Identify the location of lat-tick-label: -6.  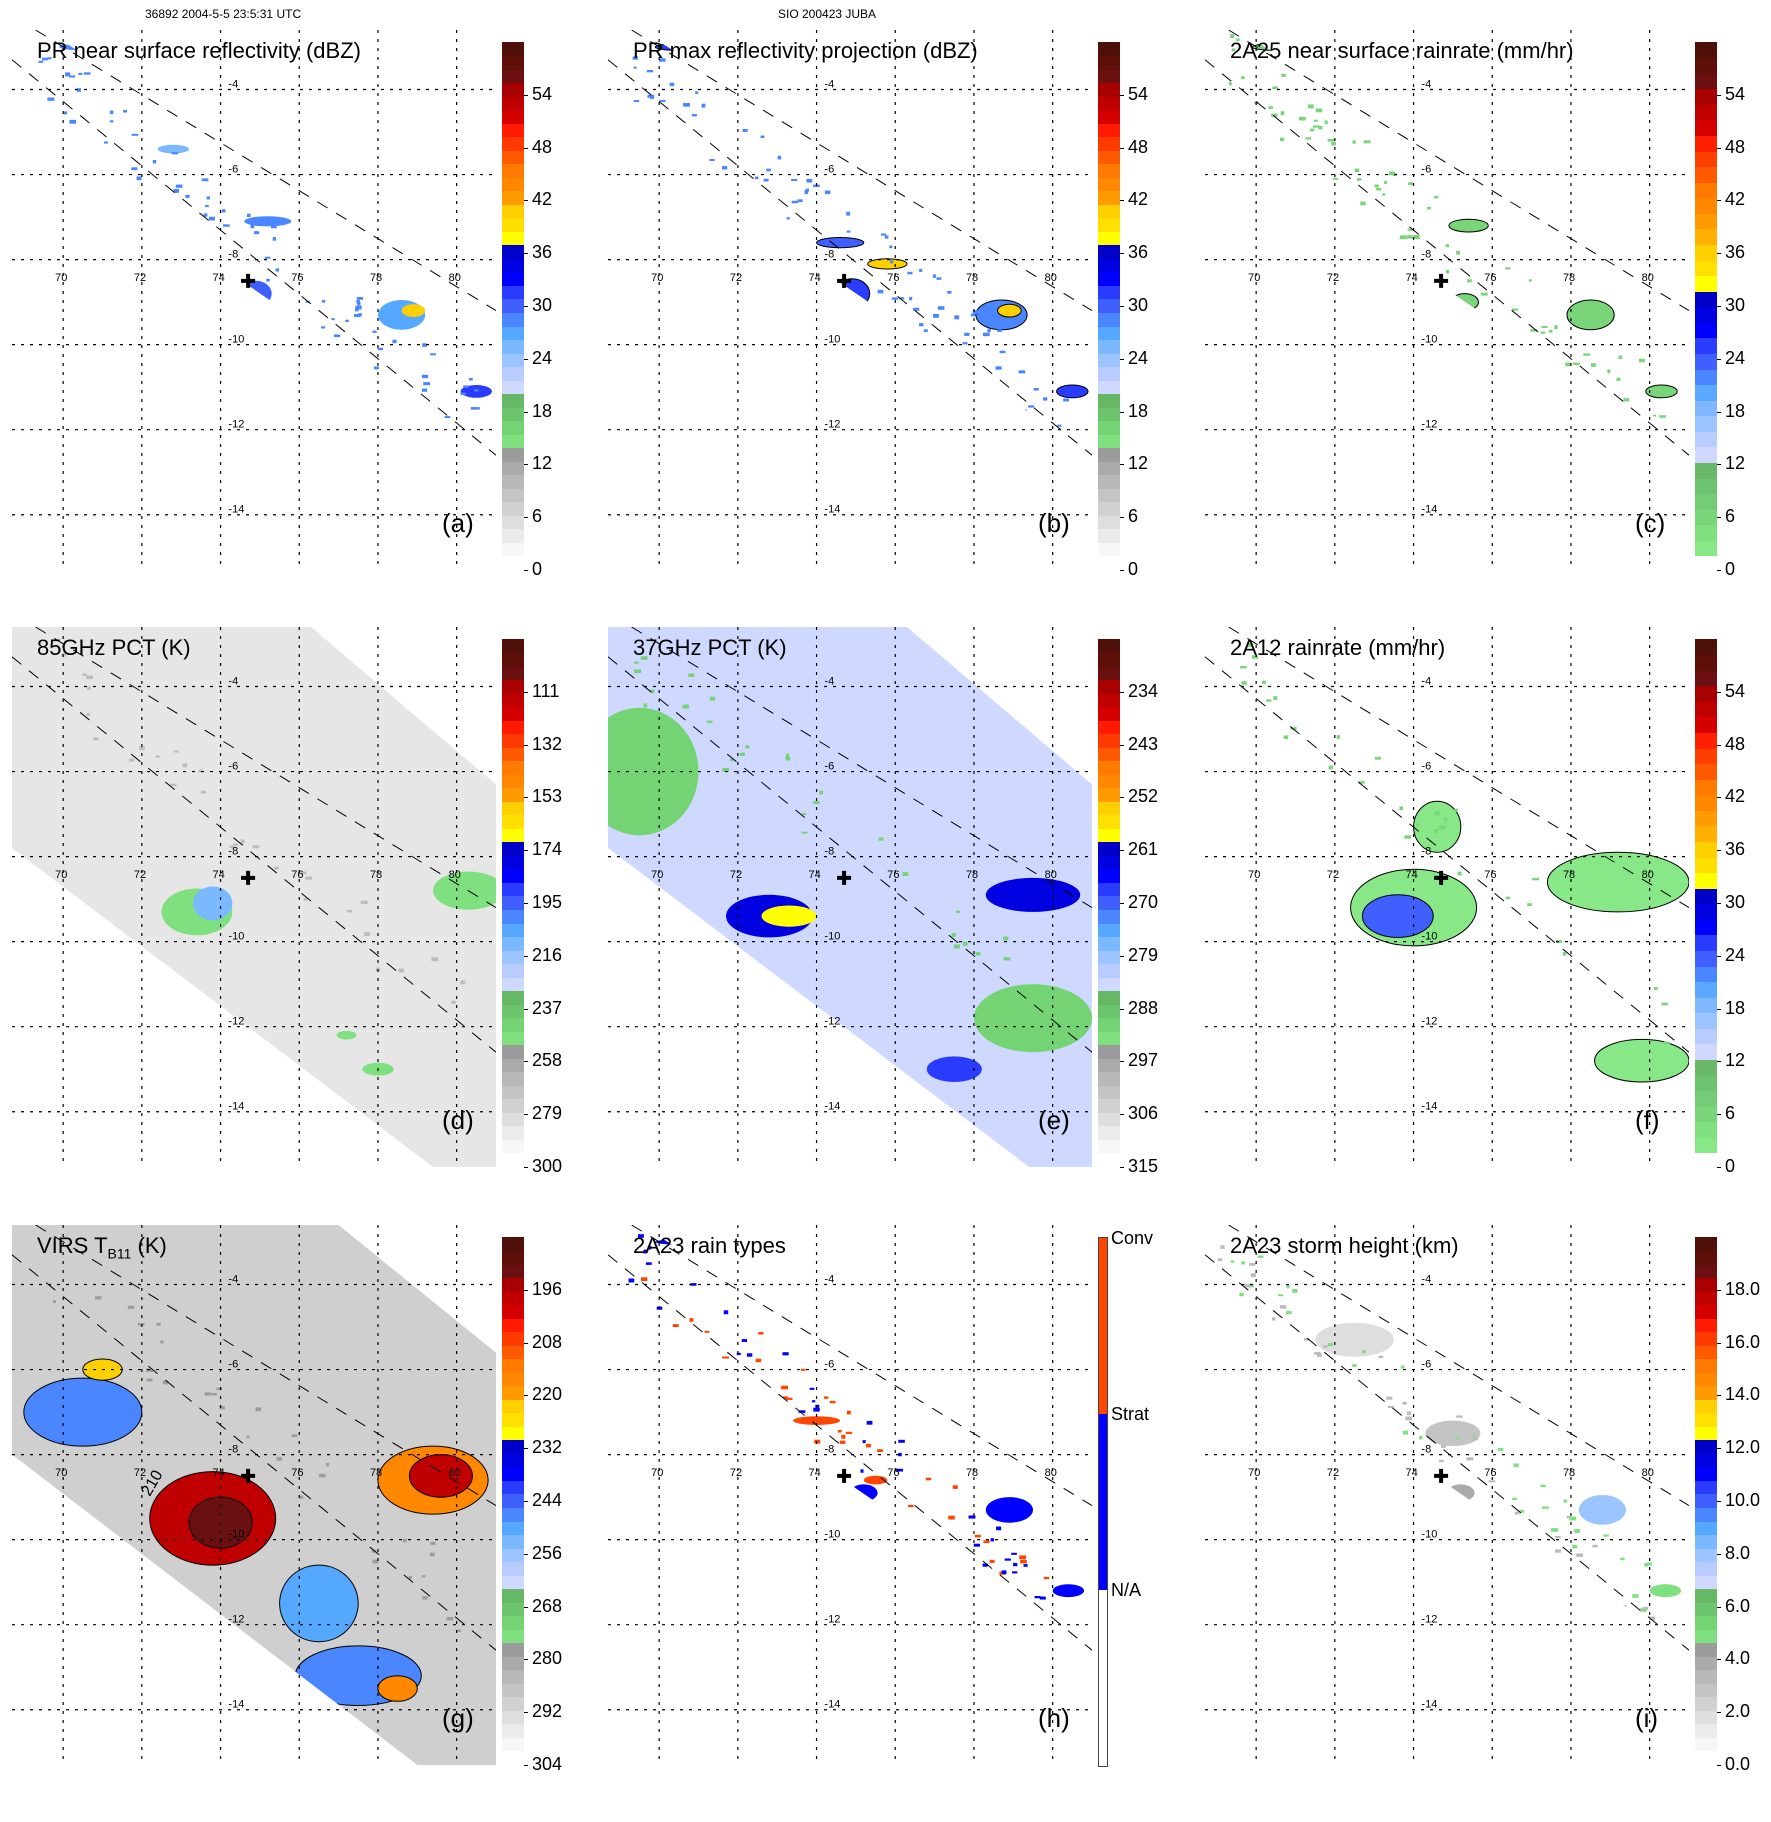
(233, 170).